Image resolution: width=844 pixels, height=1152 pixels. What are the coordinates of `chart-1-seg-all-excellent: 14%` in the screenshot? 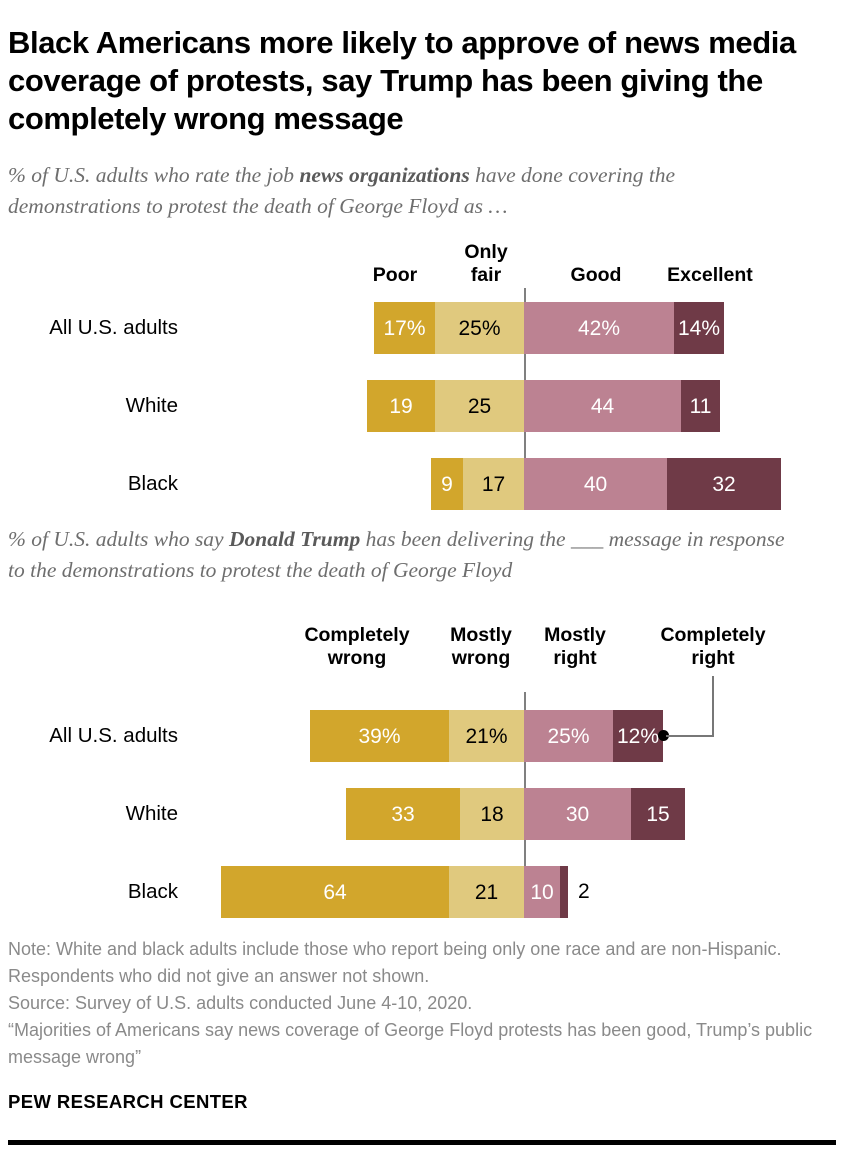 It's located at (699, 328).